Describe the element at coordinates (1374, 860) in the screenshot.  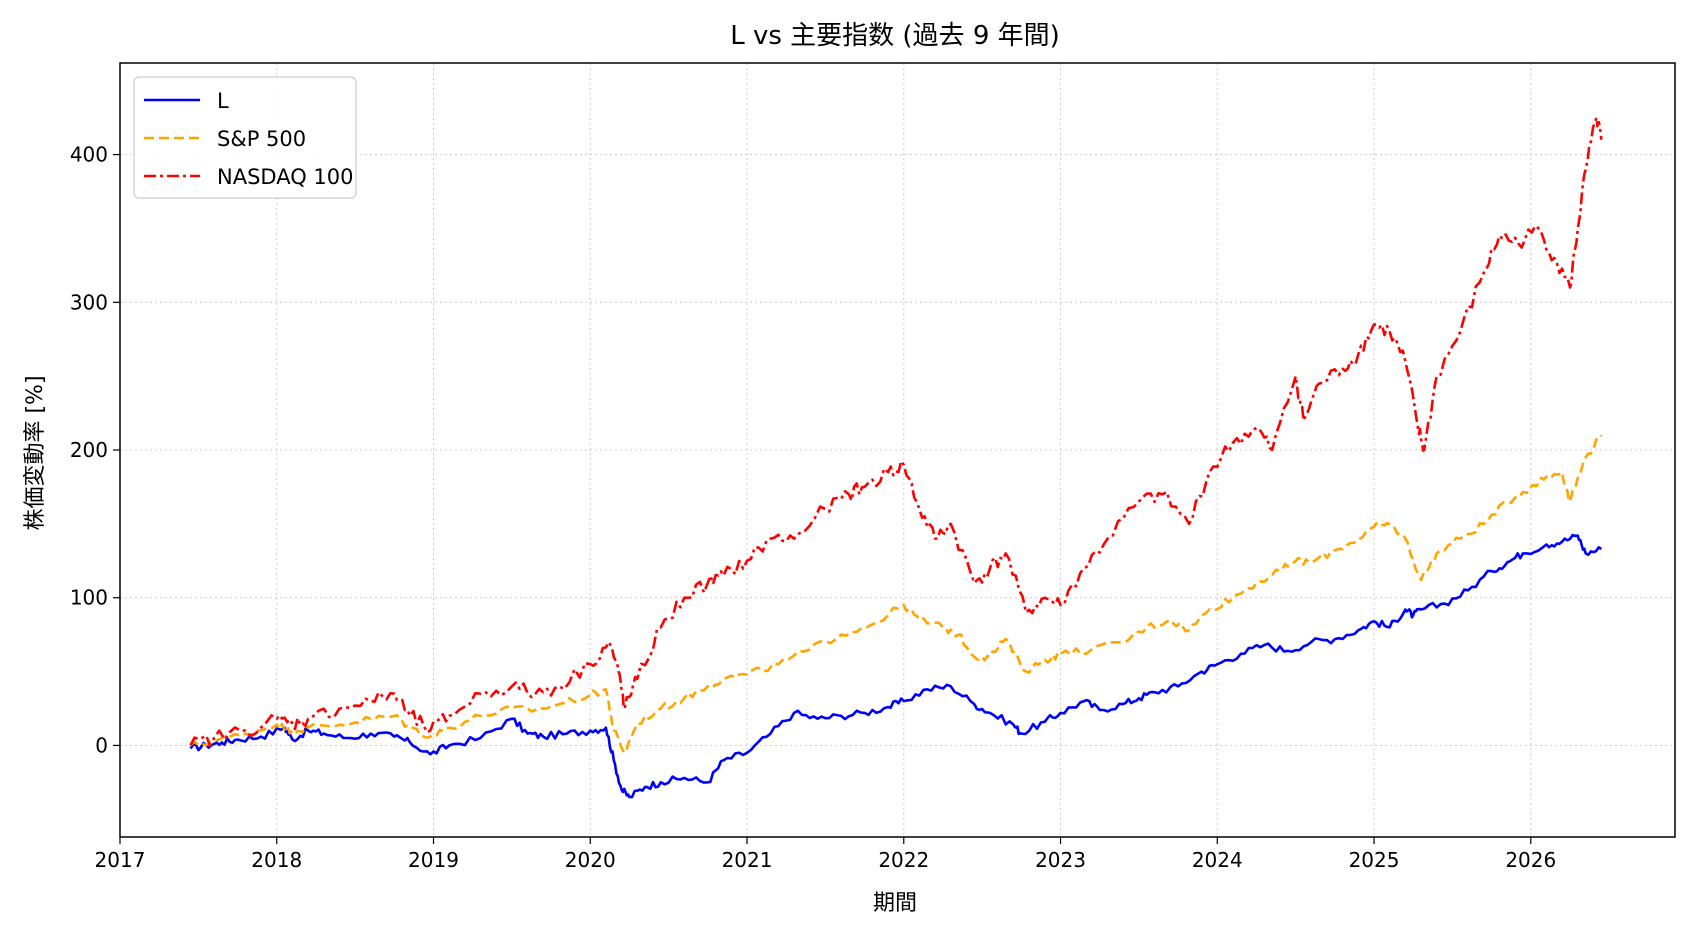
I see `x-tick-label: 2025` at that location.